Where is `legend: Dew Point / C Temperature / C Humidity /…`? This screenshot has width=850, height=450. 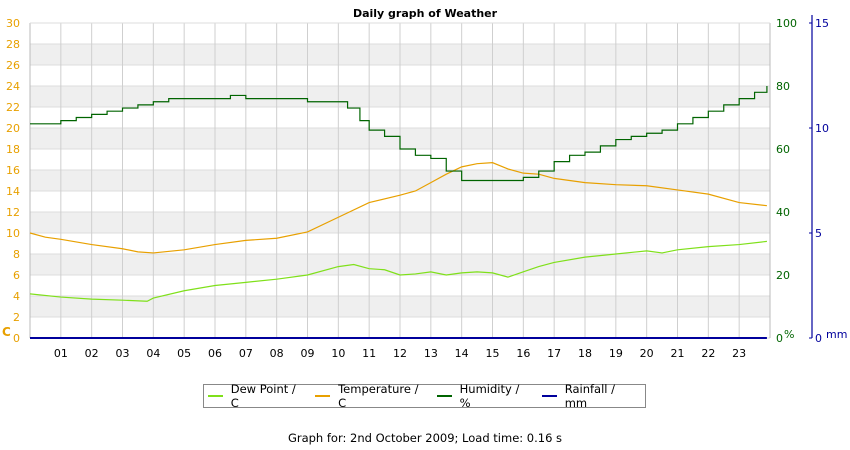 legend: Dew Point / C Temperature / C Humidity /… is located at coordinates (424, 396).